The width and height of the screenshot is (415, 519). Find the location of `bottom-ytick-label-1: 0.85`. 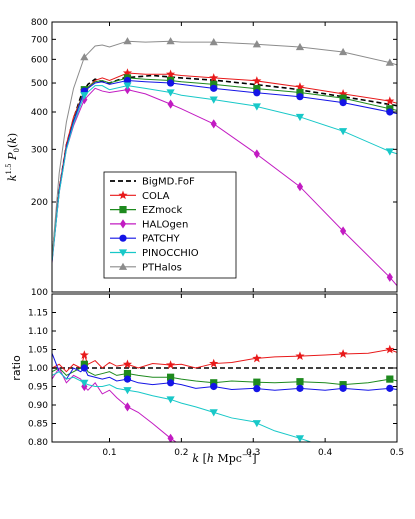

bottom-ytick-label-1: 0.85 is located at coordinates (38, 425).